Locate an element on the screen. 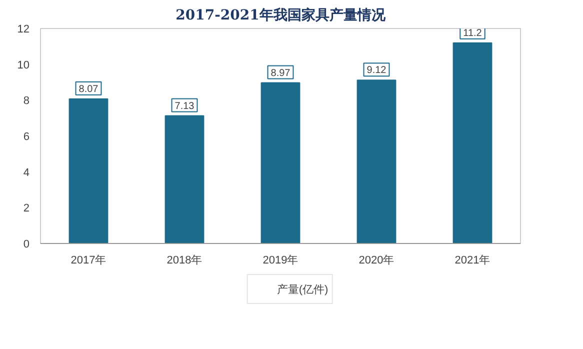 The height and width of the screenshot is (349, 583). y-tick-label: 4 is located at coordinates (26, 172).